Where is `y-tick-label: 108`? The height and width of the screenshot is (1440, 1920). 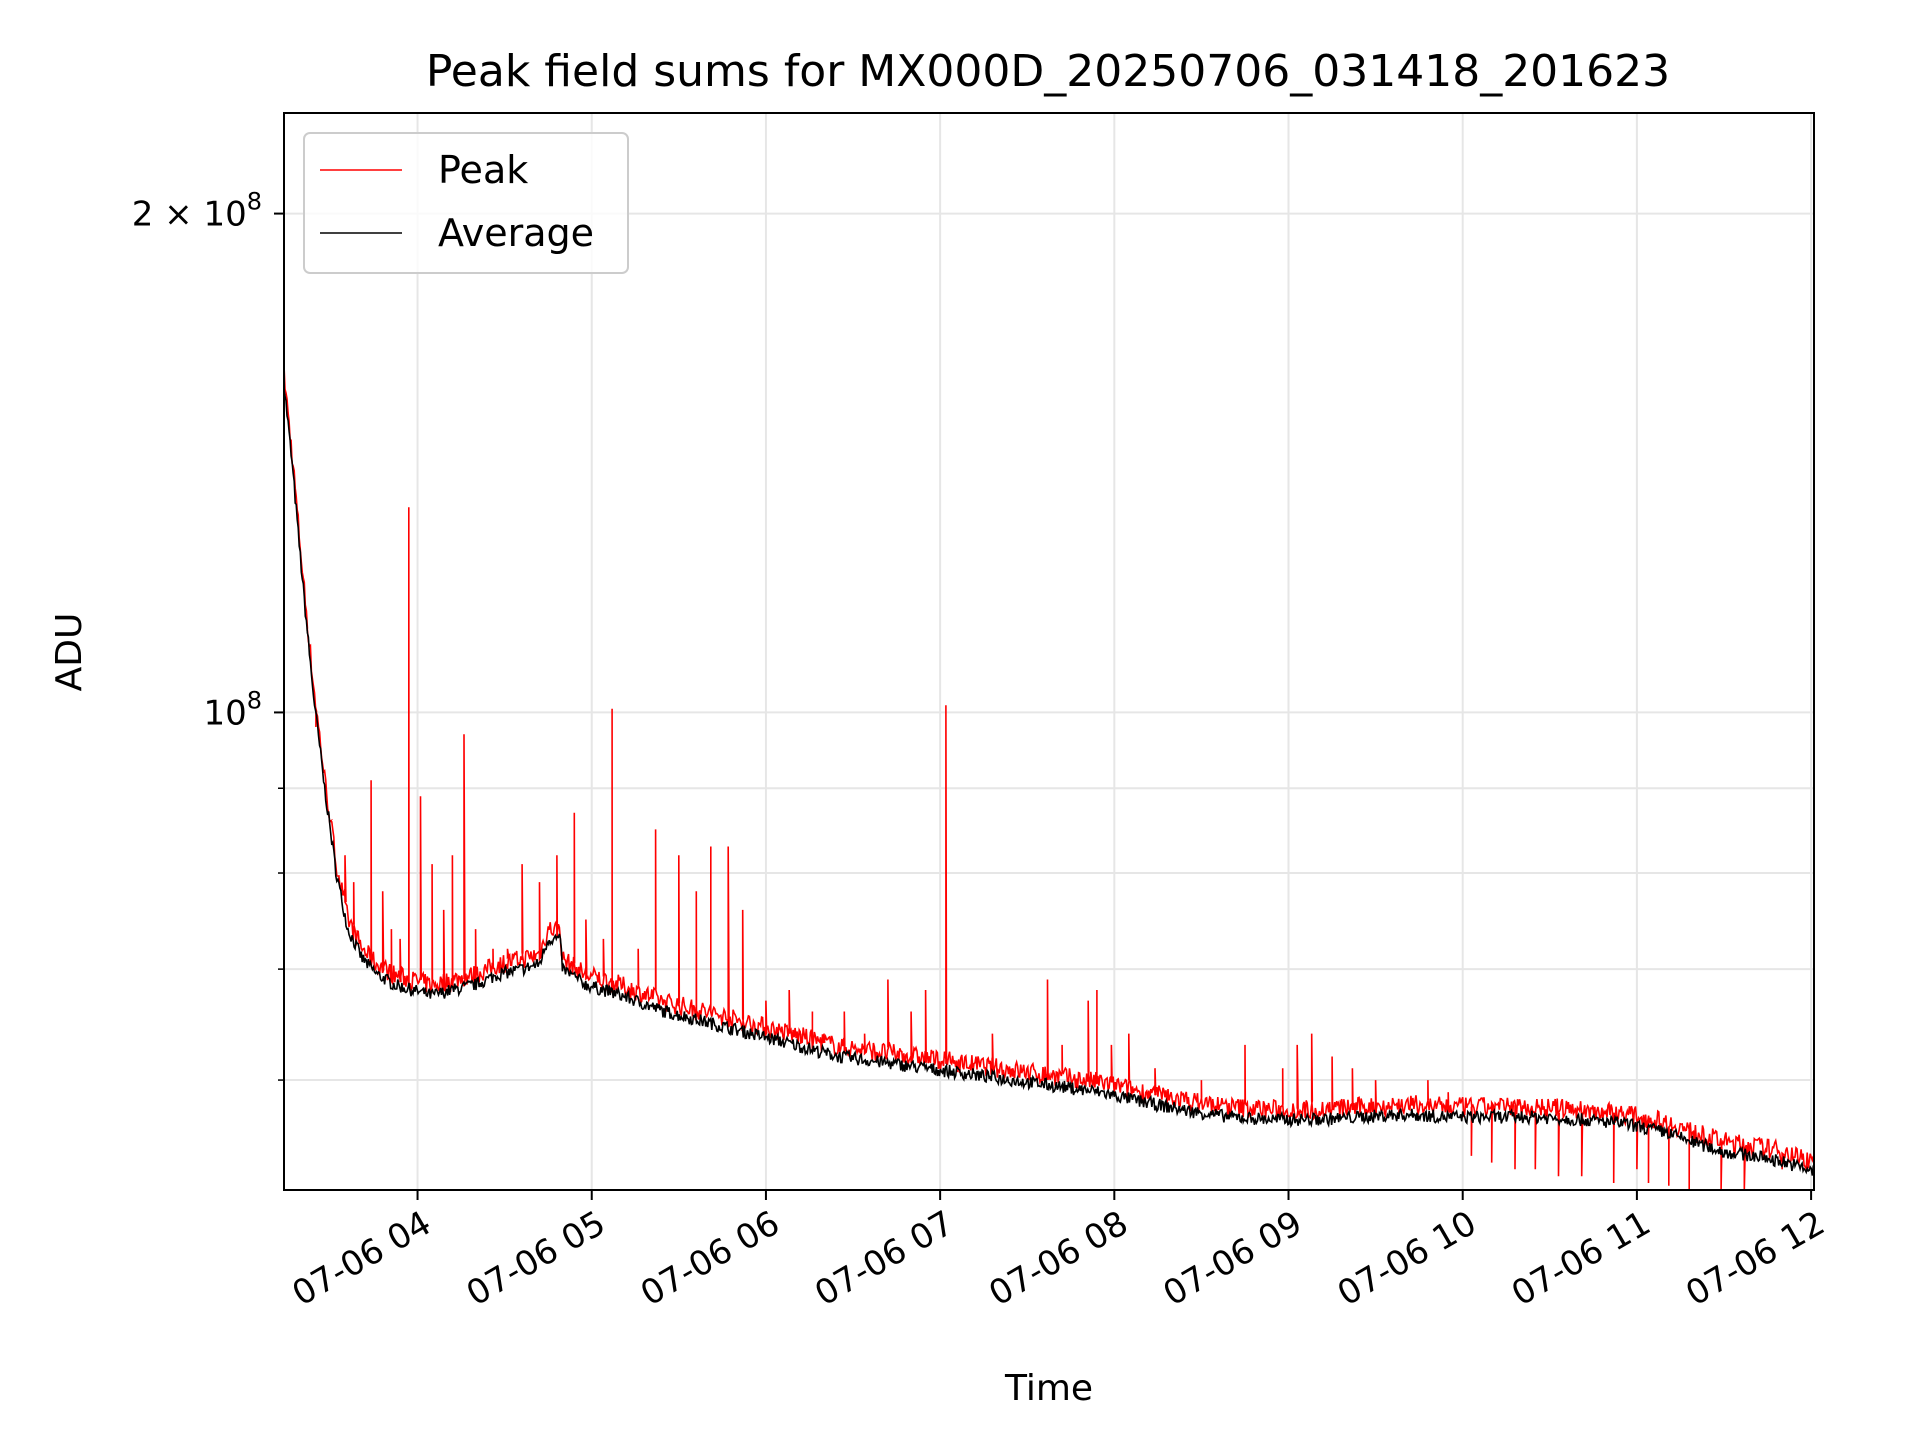 y-tick-label: 108 is located at coordinates (232, 709).